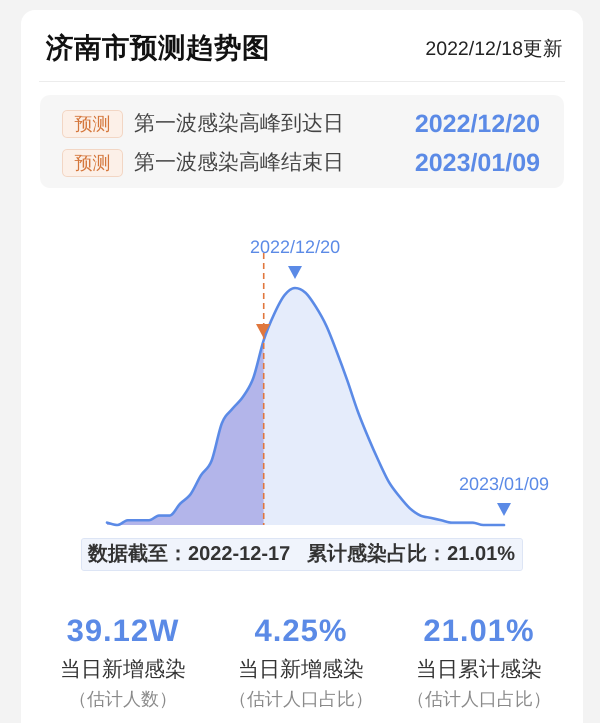  Describe the element at coordinates (123, 699) in the screenshot. I see `text: （估计人数）` at that location.